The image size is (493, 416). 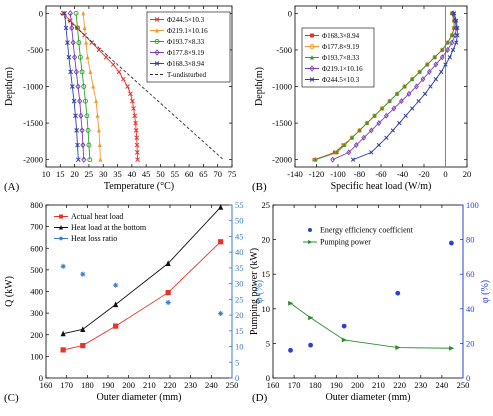 I want to click on y-tick-label: -1500, so click(x=33, y=123).